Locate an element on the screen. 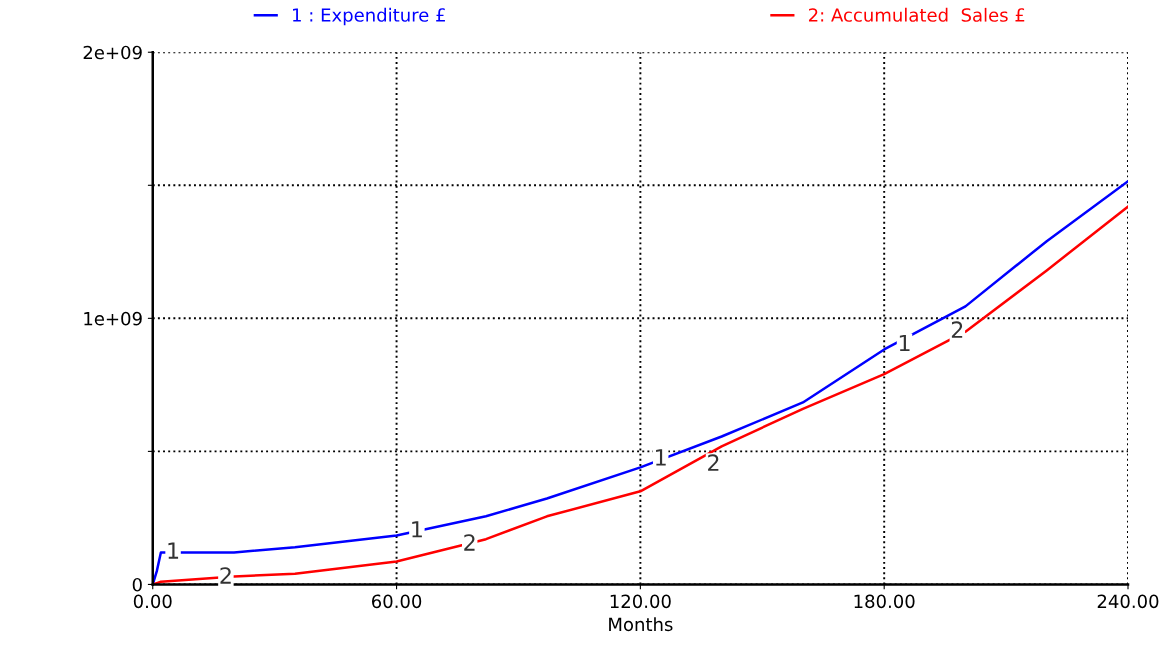 The image size is (1175, 653). x-tick-label: 240.00 is located at coordinates (1128, 601).